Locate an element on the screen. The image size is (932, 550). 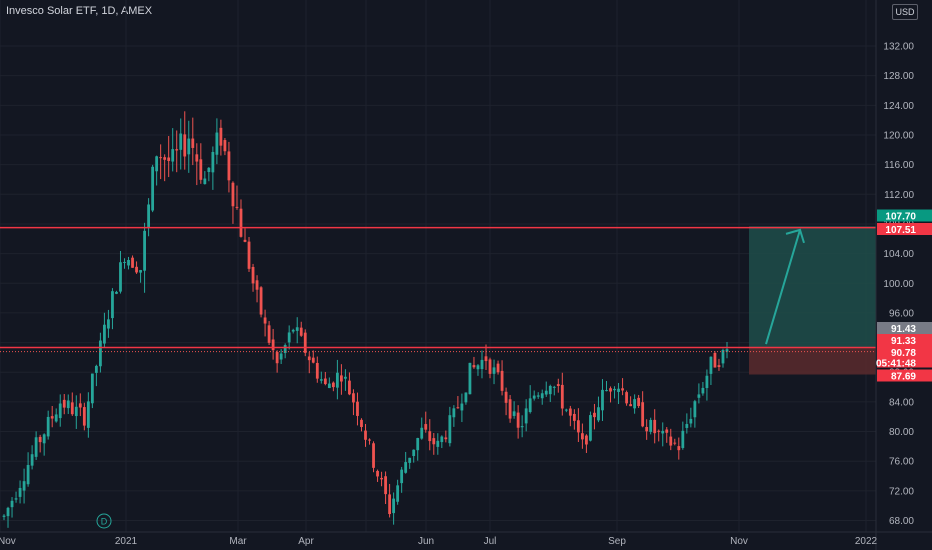
currency-button: USD is located at coordinates (905, 12).